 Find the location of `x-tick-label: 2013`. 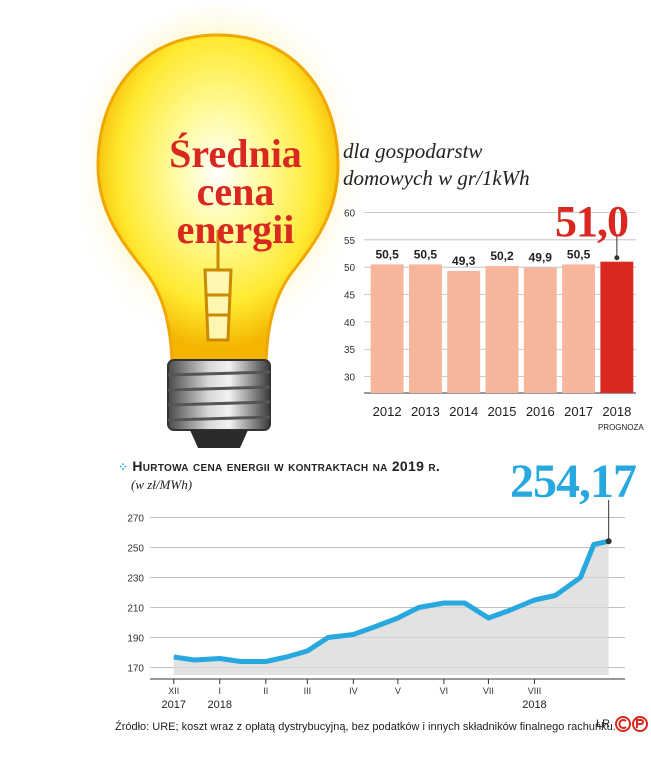

x-tick-label: 2013 is located at coordinates (425, 411).